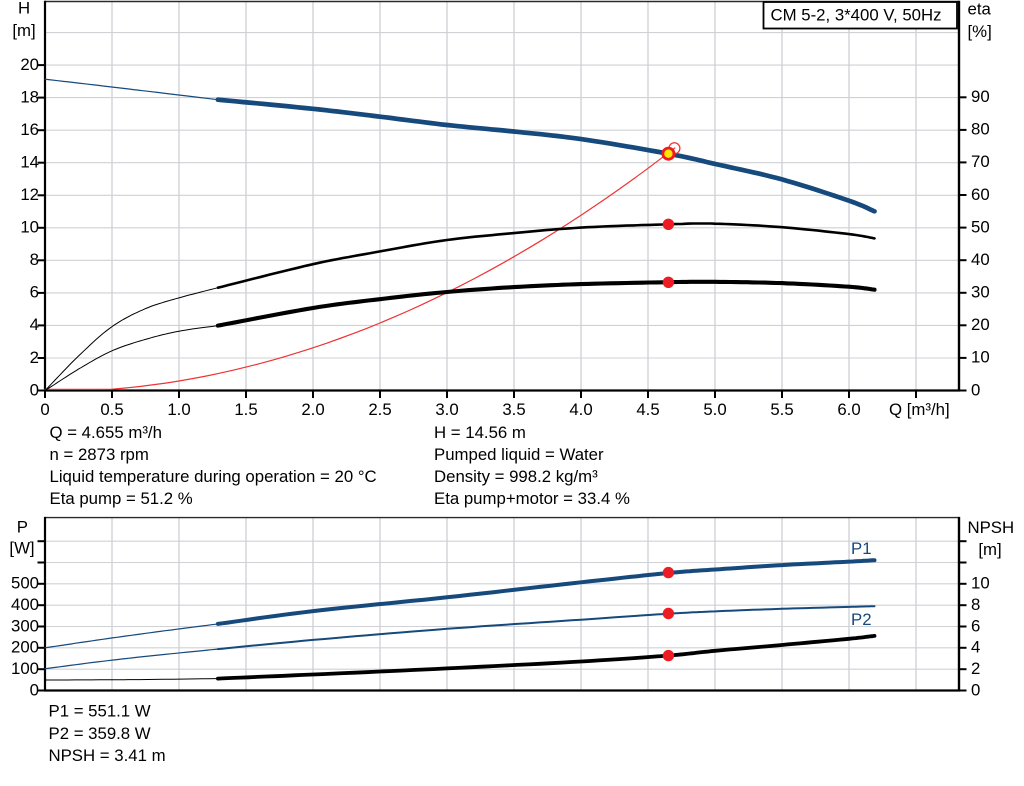 Image resolution: width=1024 pixels, height=786 pixels. What do you see at coordinates (100, 733) in the screenshot?
I see `svg-text: P2 = 359.8 W` at bounding box center [100, 733].